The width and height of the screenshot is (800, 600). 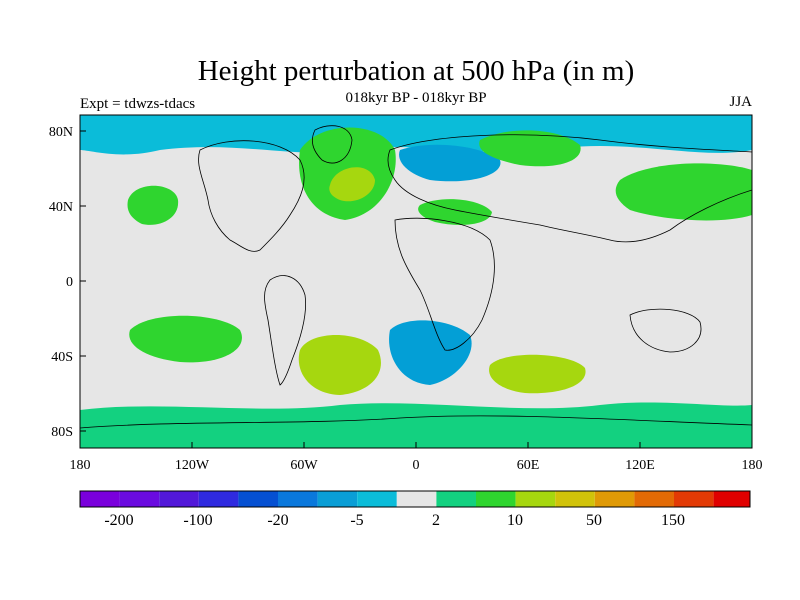 What do you see at coordinates (61, 207) in the screenshot?
I see `lat-tick-label: 40N` at bounding box center [61, 207].